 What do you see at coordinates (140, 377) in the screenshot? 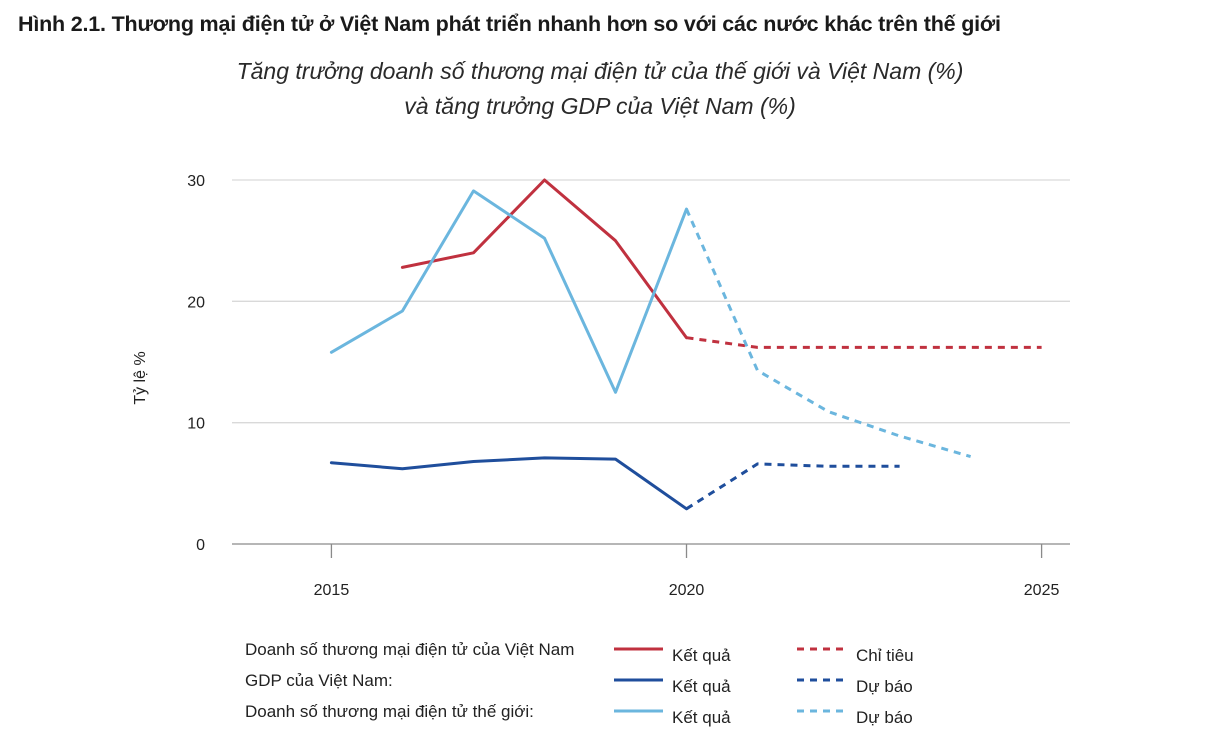
I see `y-axis-label: Tỷ lệ %` at bounding box center [140, 377].